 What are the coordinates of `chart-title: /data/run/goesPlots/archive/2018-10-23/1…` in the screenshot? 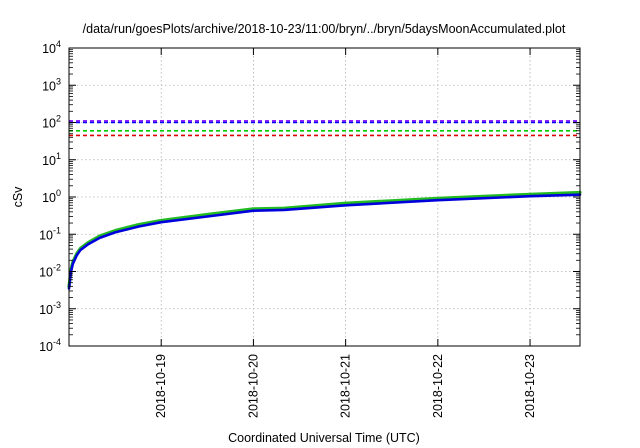 It's located at (324, 29).